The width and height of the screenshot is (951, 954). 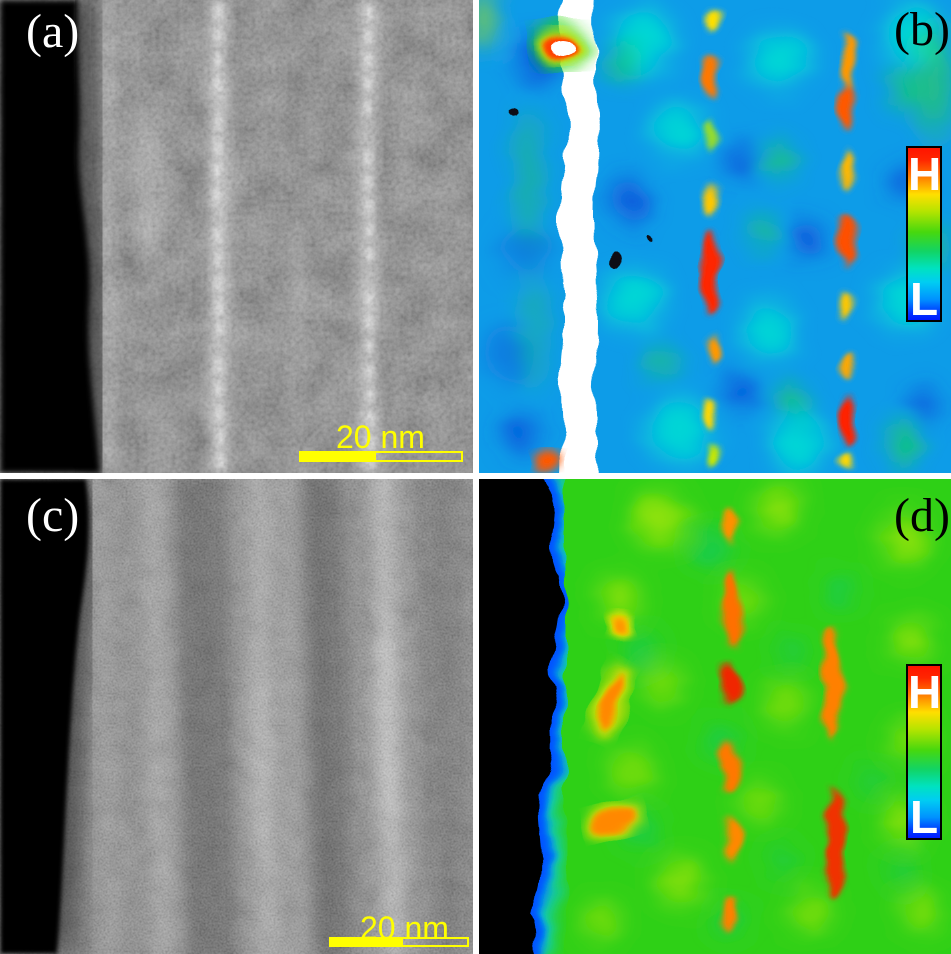 I want to click on panel-c-scalebar-fill, so click(x=367, y=942).